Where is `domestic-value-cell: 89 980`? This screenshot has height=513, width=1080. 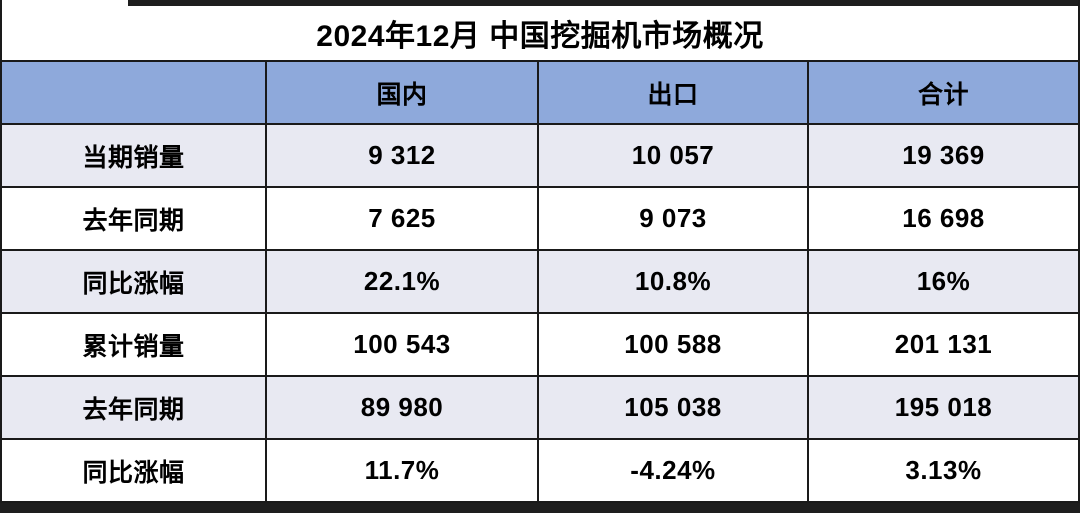 domestic-value-cell: 89 980 is located at coordinates (401, 407).